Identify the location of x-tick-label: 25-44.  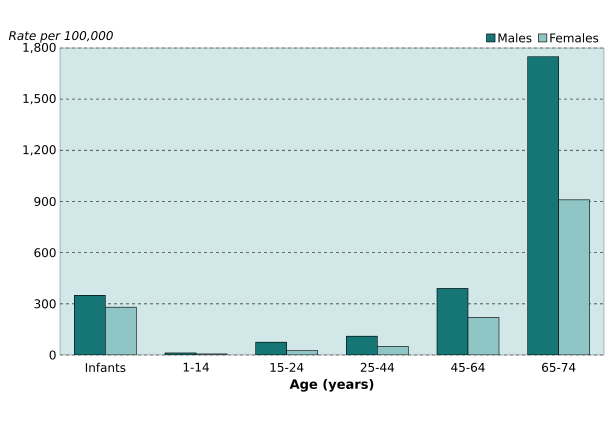
(377, 367).